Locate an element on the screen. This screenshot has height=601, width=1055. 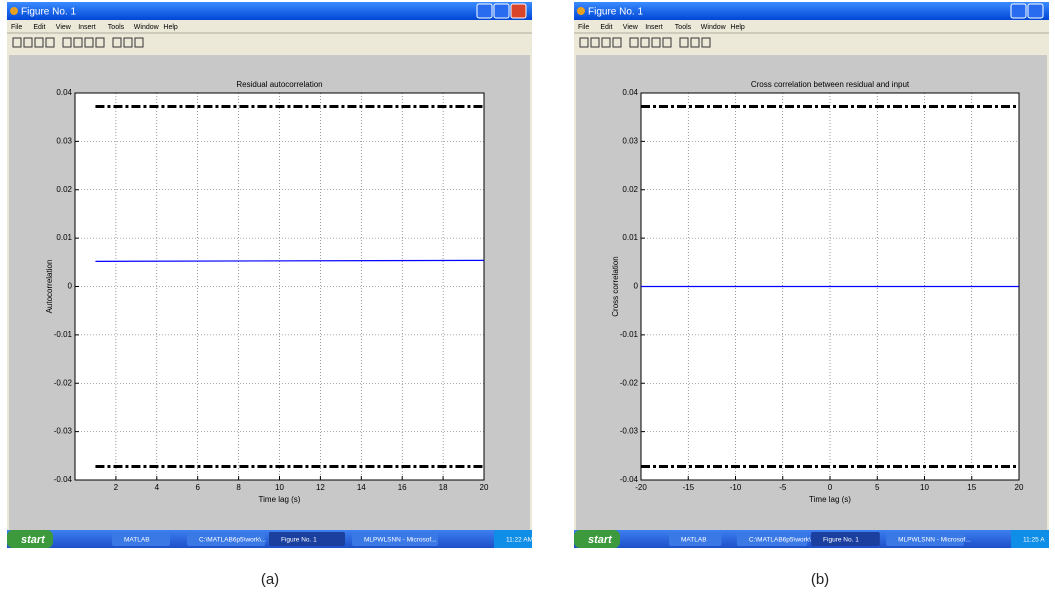
x-tick-label: -20 is located at coordinates (641, 487).